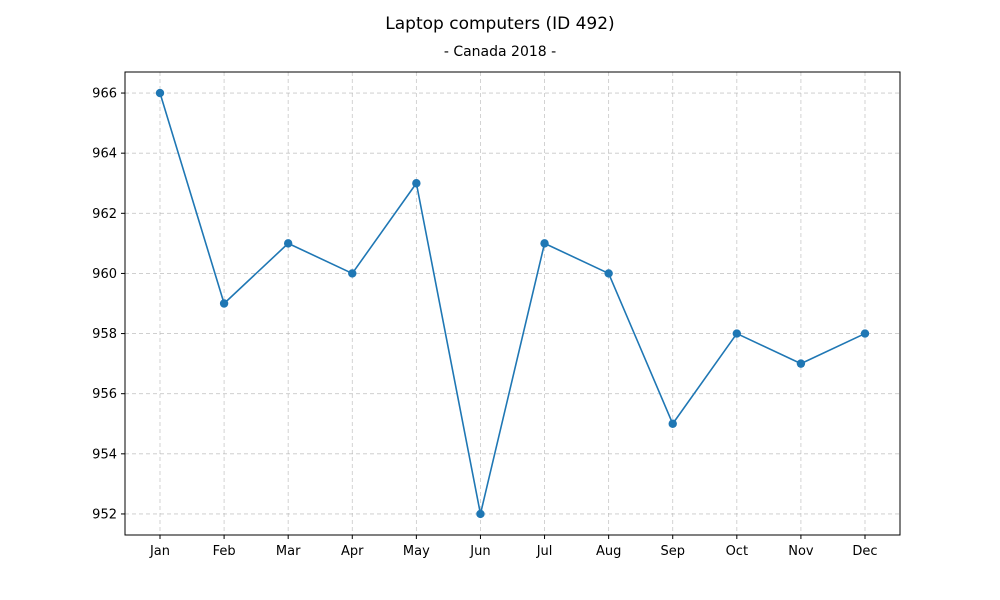 The width and height of the screenshot is (1000, 600). What do you see at coordinates (104, 454) in the screenshot?
I see `y-tick-label: 954` at bounding box center [104, 454].